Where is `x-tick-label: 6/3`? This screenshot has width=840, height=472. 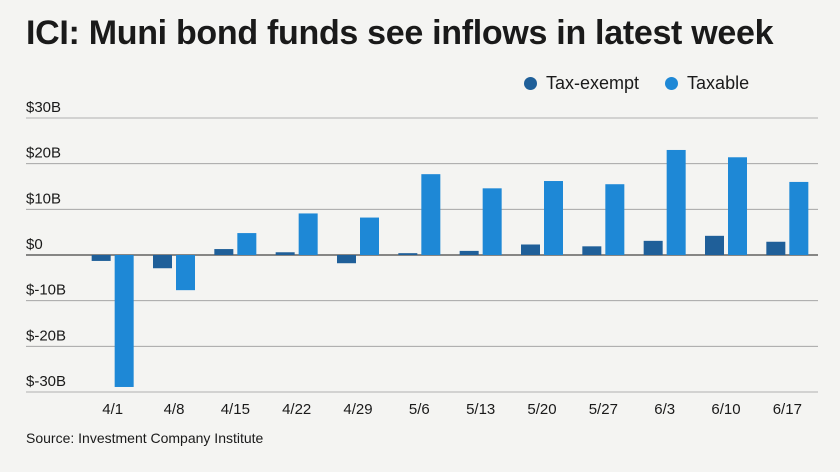
x-tick-label: 6/3 is located at coordinates (664, 409).